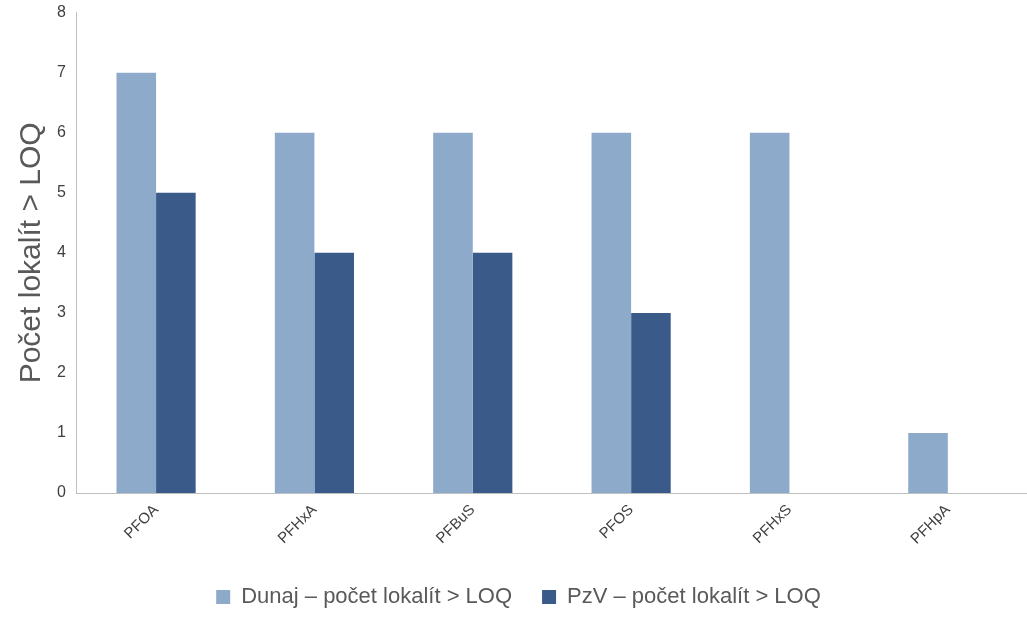 The height and width of the screenshot is (618, 1027). What do you see at coordinates (61, 432) in the screenshot?
I see `y-tick-label: 1` at bounding box center [61, 432].